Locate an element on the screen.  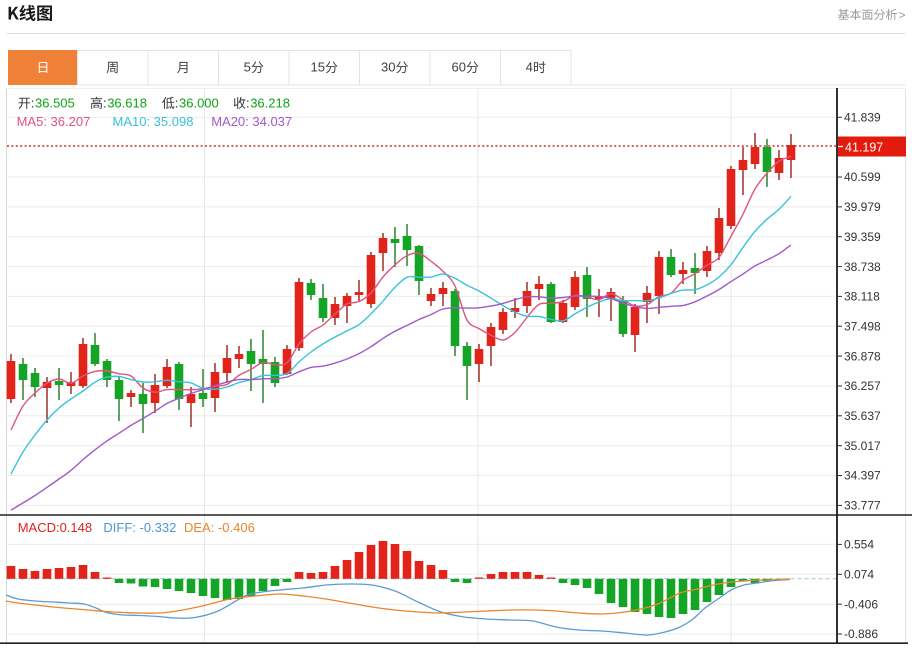
svg-text: MA20: 34.037 is located at coordinates (251, 121).